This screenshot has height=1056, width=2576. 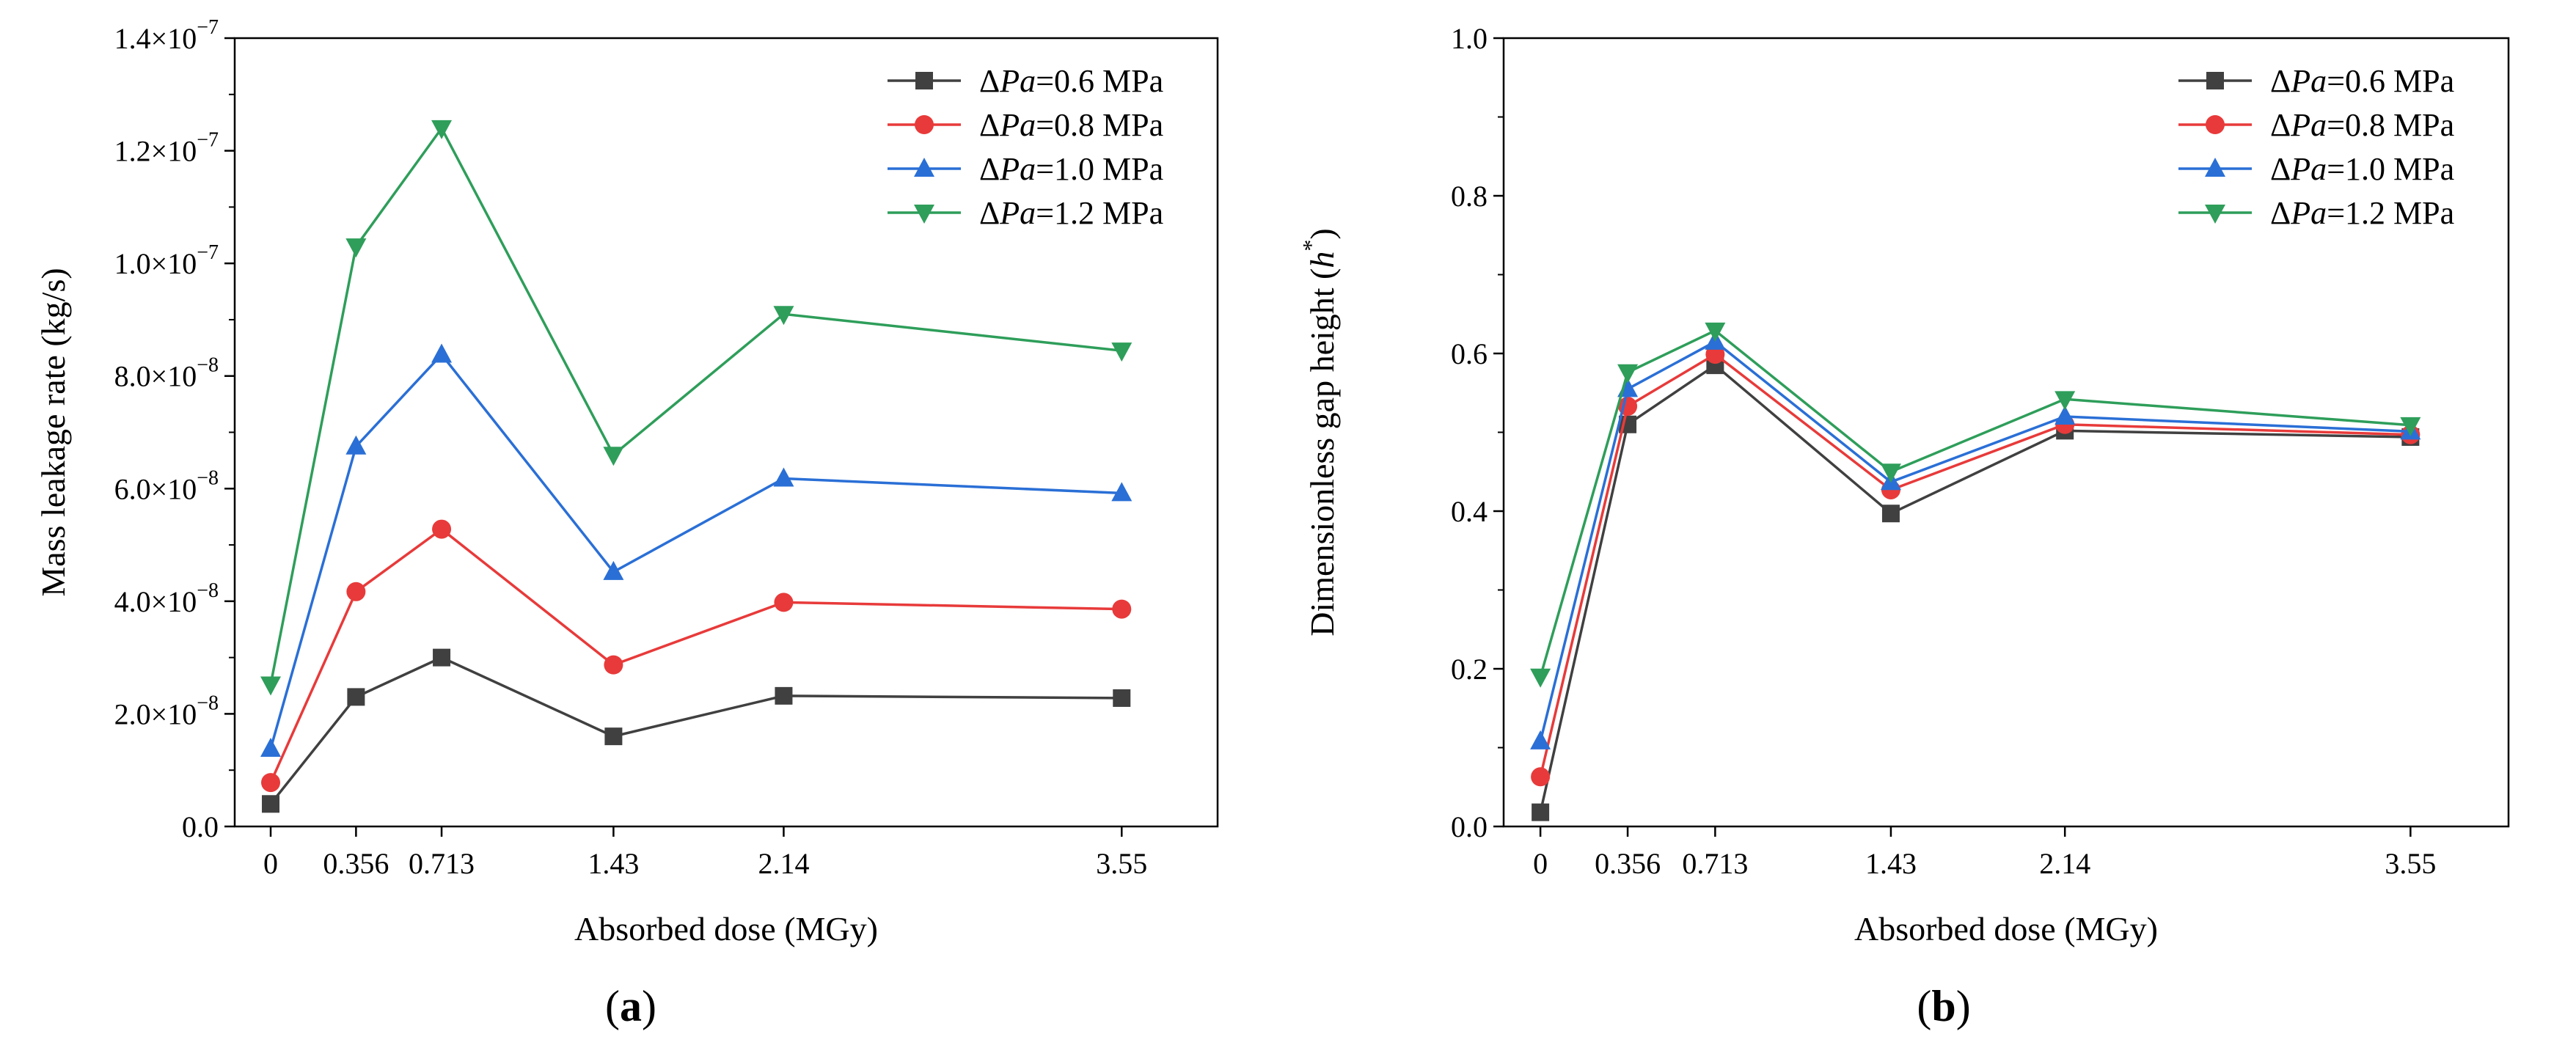 I want to click on y-tick-label: 4.0×10⁻⁸, so click(x=166, y=598).